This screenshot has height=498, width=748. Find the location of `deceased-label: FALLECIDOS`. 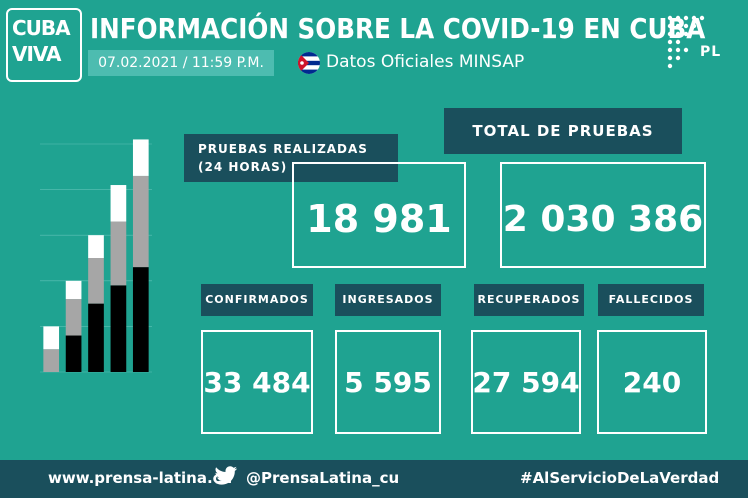

deceased-label: FALLECIDOS is located at coordinates (651, 300).